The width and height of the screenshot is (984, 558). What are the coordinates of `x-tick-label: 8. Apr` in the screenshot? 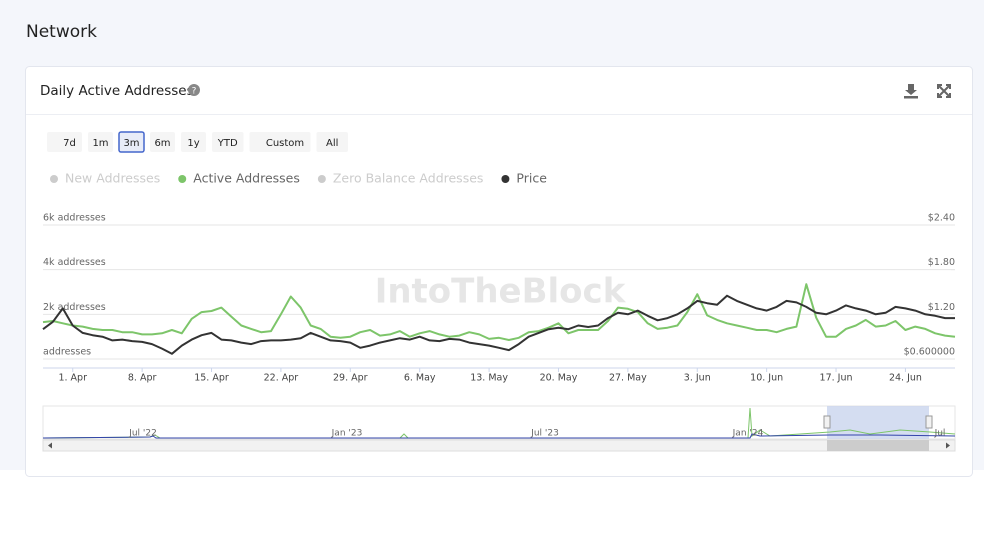 It's located at (142, 378).